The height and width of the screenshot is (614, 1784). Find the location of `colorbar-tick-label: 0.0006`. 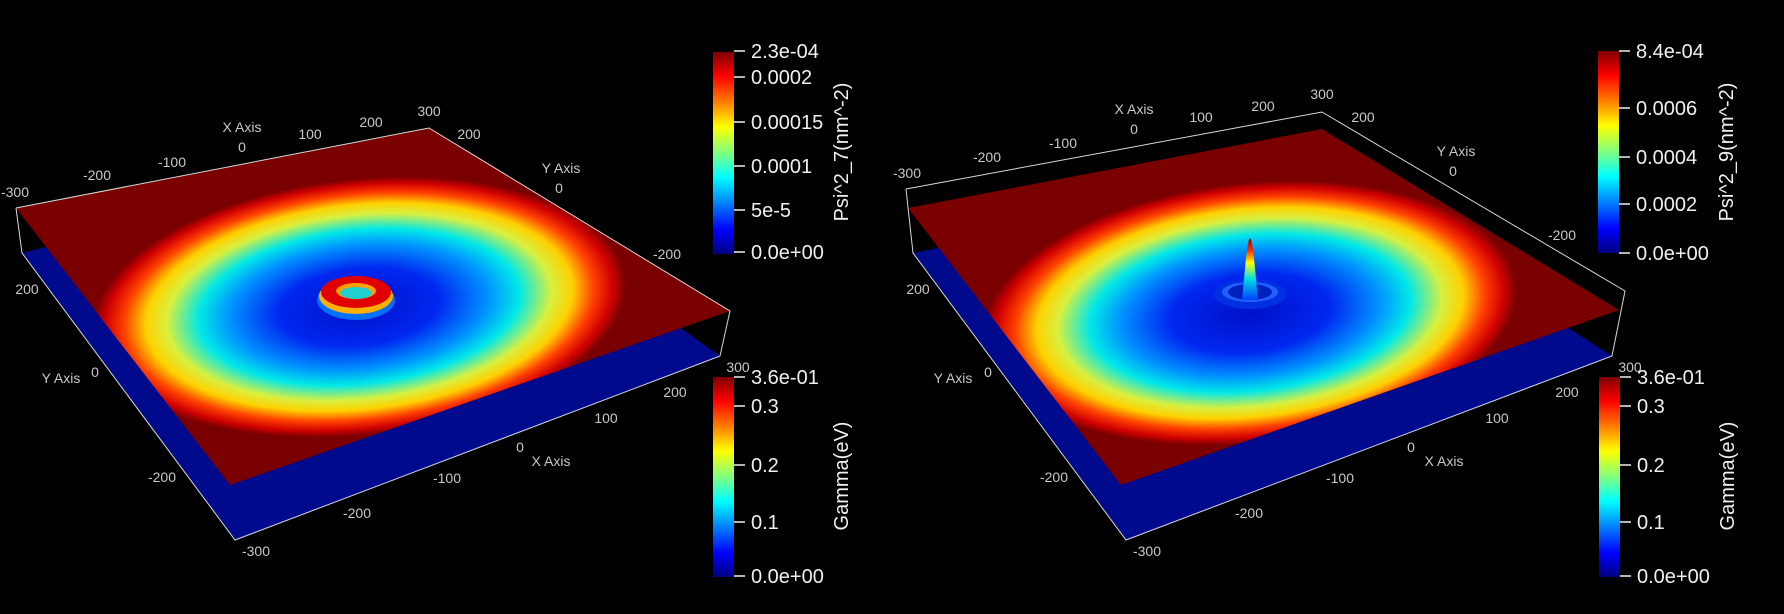

colorbar-tick-label: 0.0006 is located at coordinates (1666, 109).